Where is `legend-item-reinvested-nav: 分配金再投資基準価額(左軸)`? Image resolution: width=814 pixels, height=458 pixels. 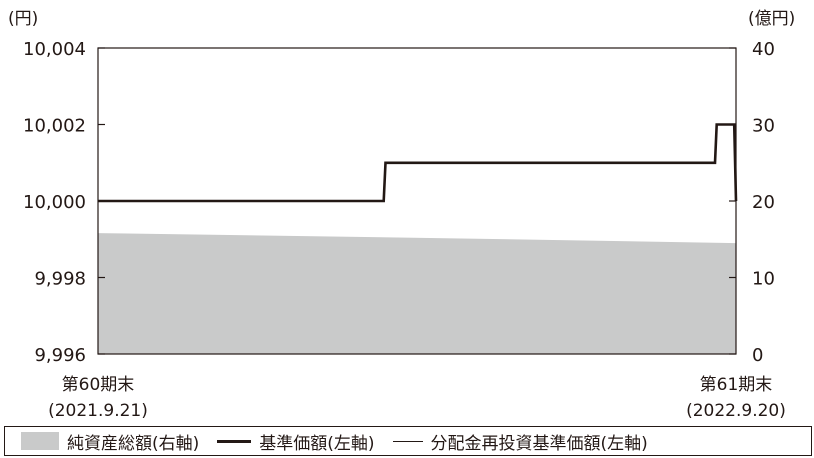 legend-item-reinvested-nav: 分配金再投資基準価額(左軸) is located at coordinates (520, 441).